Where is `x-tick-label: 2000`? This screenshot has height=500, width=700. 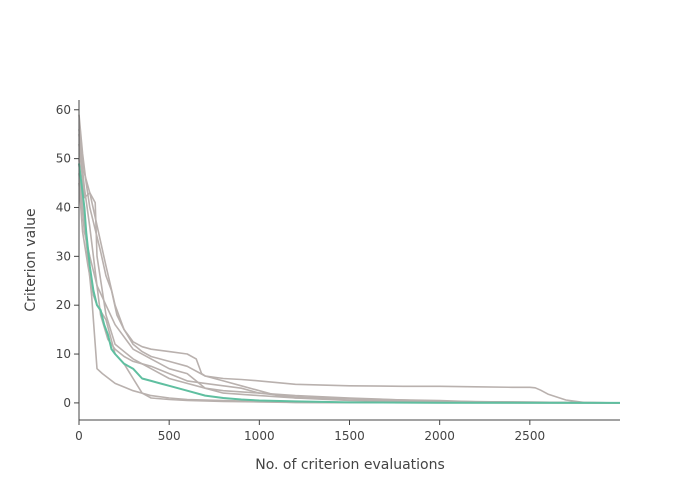
x-tick-label: 2000 is located at coordinates (439, 436).